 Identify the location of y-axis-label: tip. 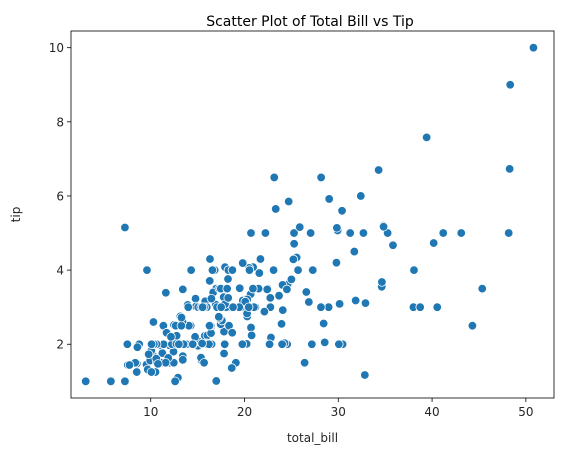
(16, 215).